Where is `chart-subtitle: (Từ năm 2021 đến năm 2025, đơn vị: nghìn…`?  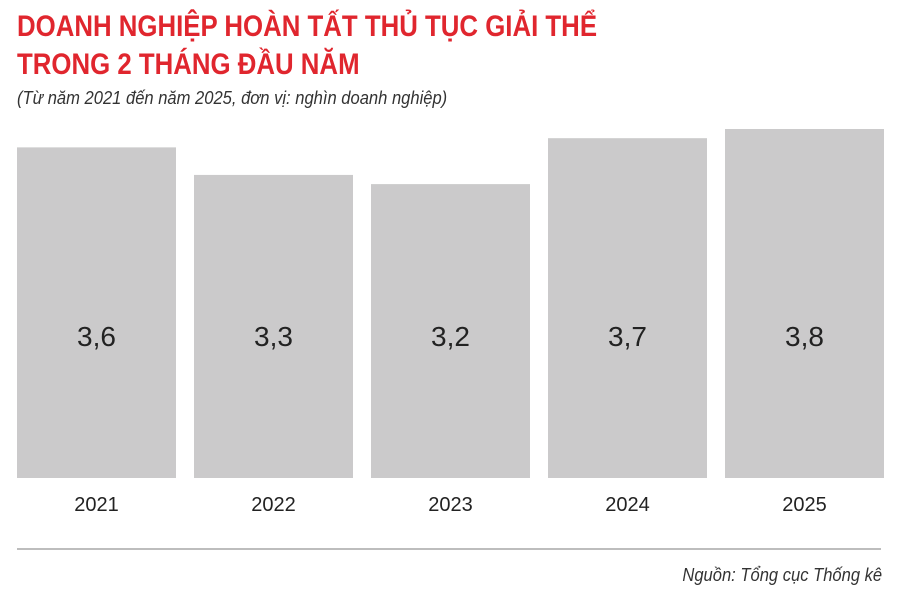 chart-subtitle: (Từ năm 2021 đến năm 2025, đơn vị: nghìn… is located at coordinates (232, 98).